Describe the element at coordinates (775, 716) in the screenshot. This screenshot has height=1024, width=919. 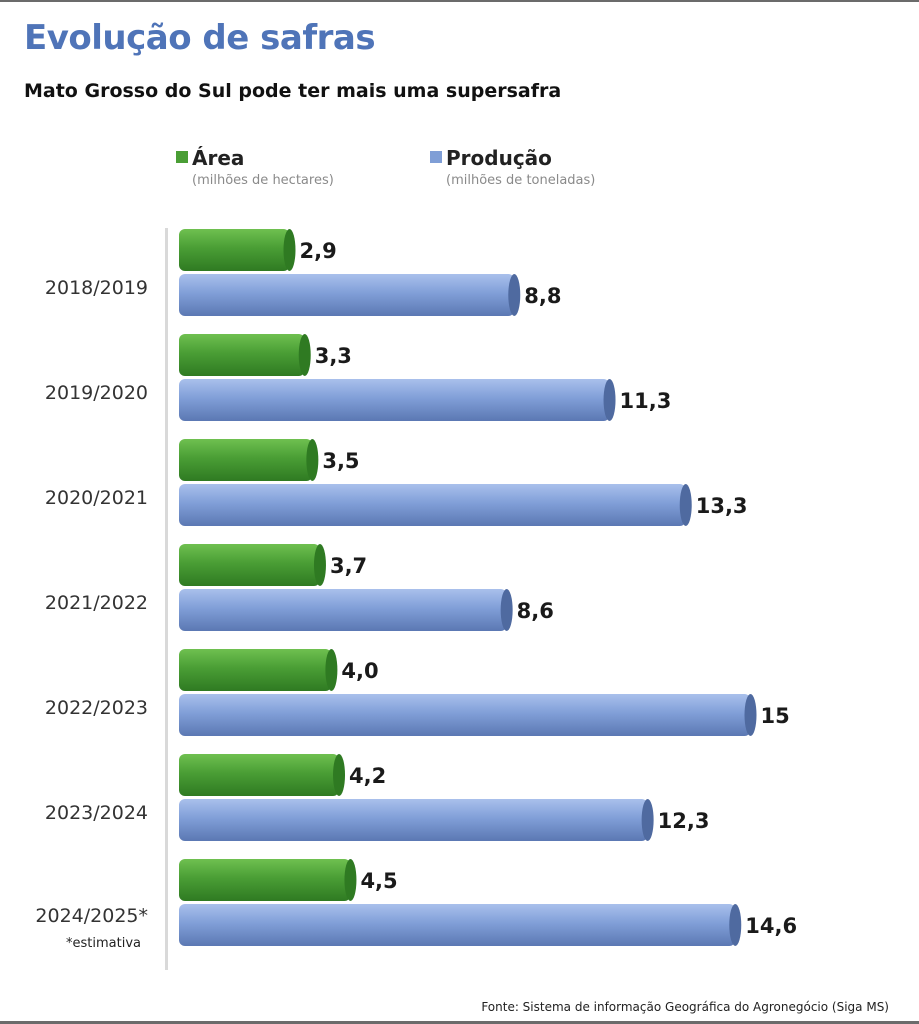
I see `value-label-production: 15` at that location.